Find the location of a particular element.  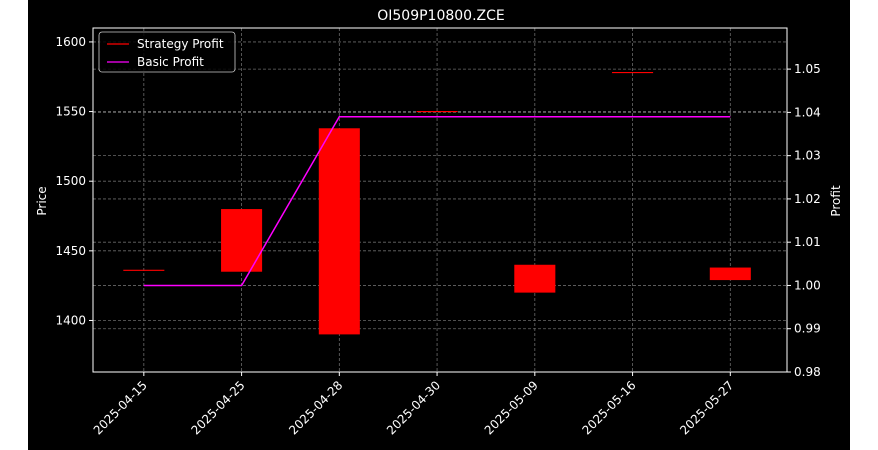

y2-tick-label: 1.02 is located at coordinates (807, 199).